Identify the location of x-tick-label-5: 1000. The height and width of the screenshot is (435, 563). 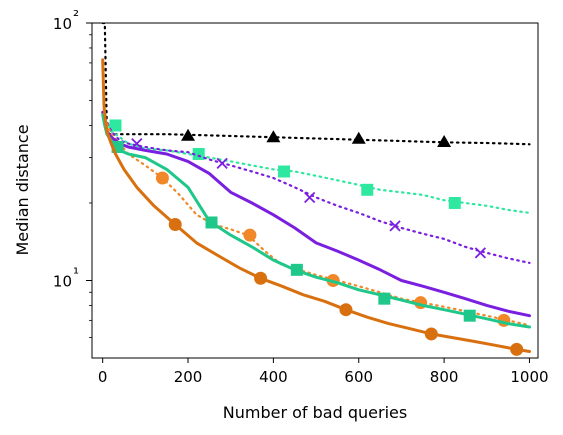
(529, 377).